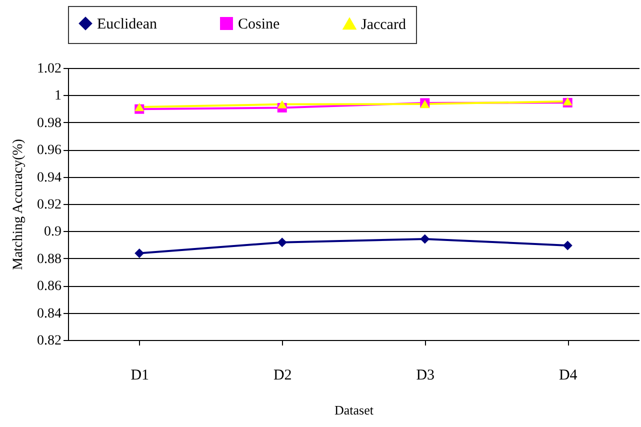  Describe the element at coordinates (49, 314) in the screenshot. I see `y-tick-label: 0.84` at that location.